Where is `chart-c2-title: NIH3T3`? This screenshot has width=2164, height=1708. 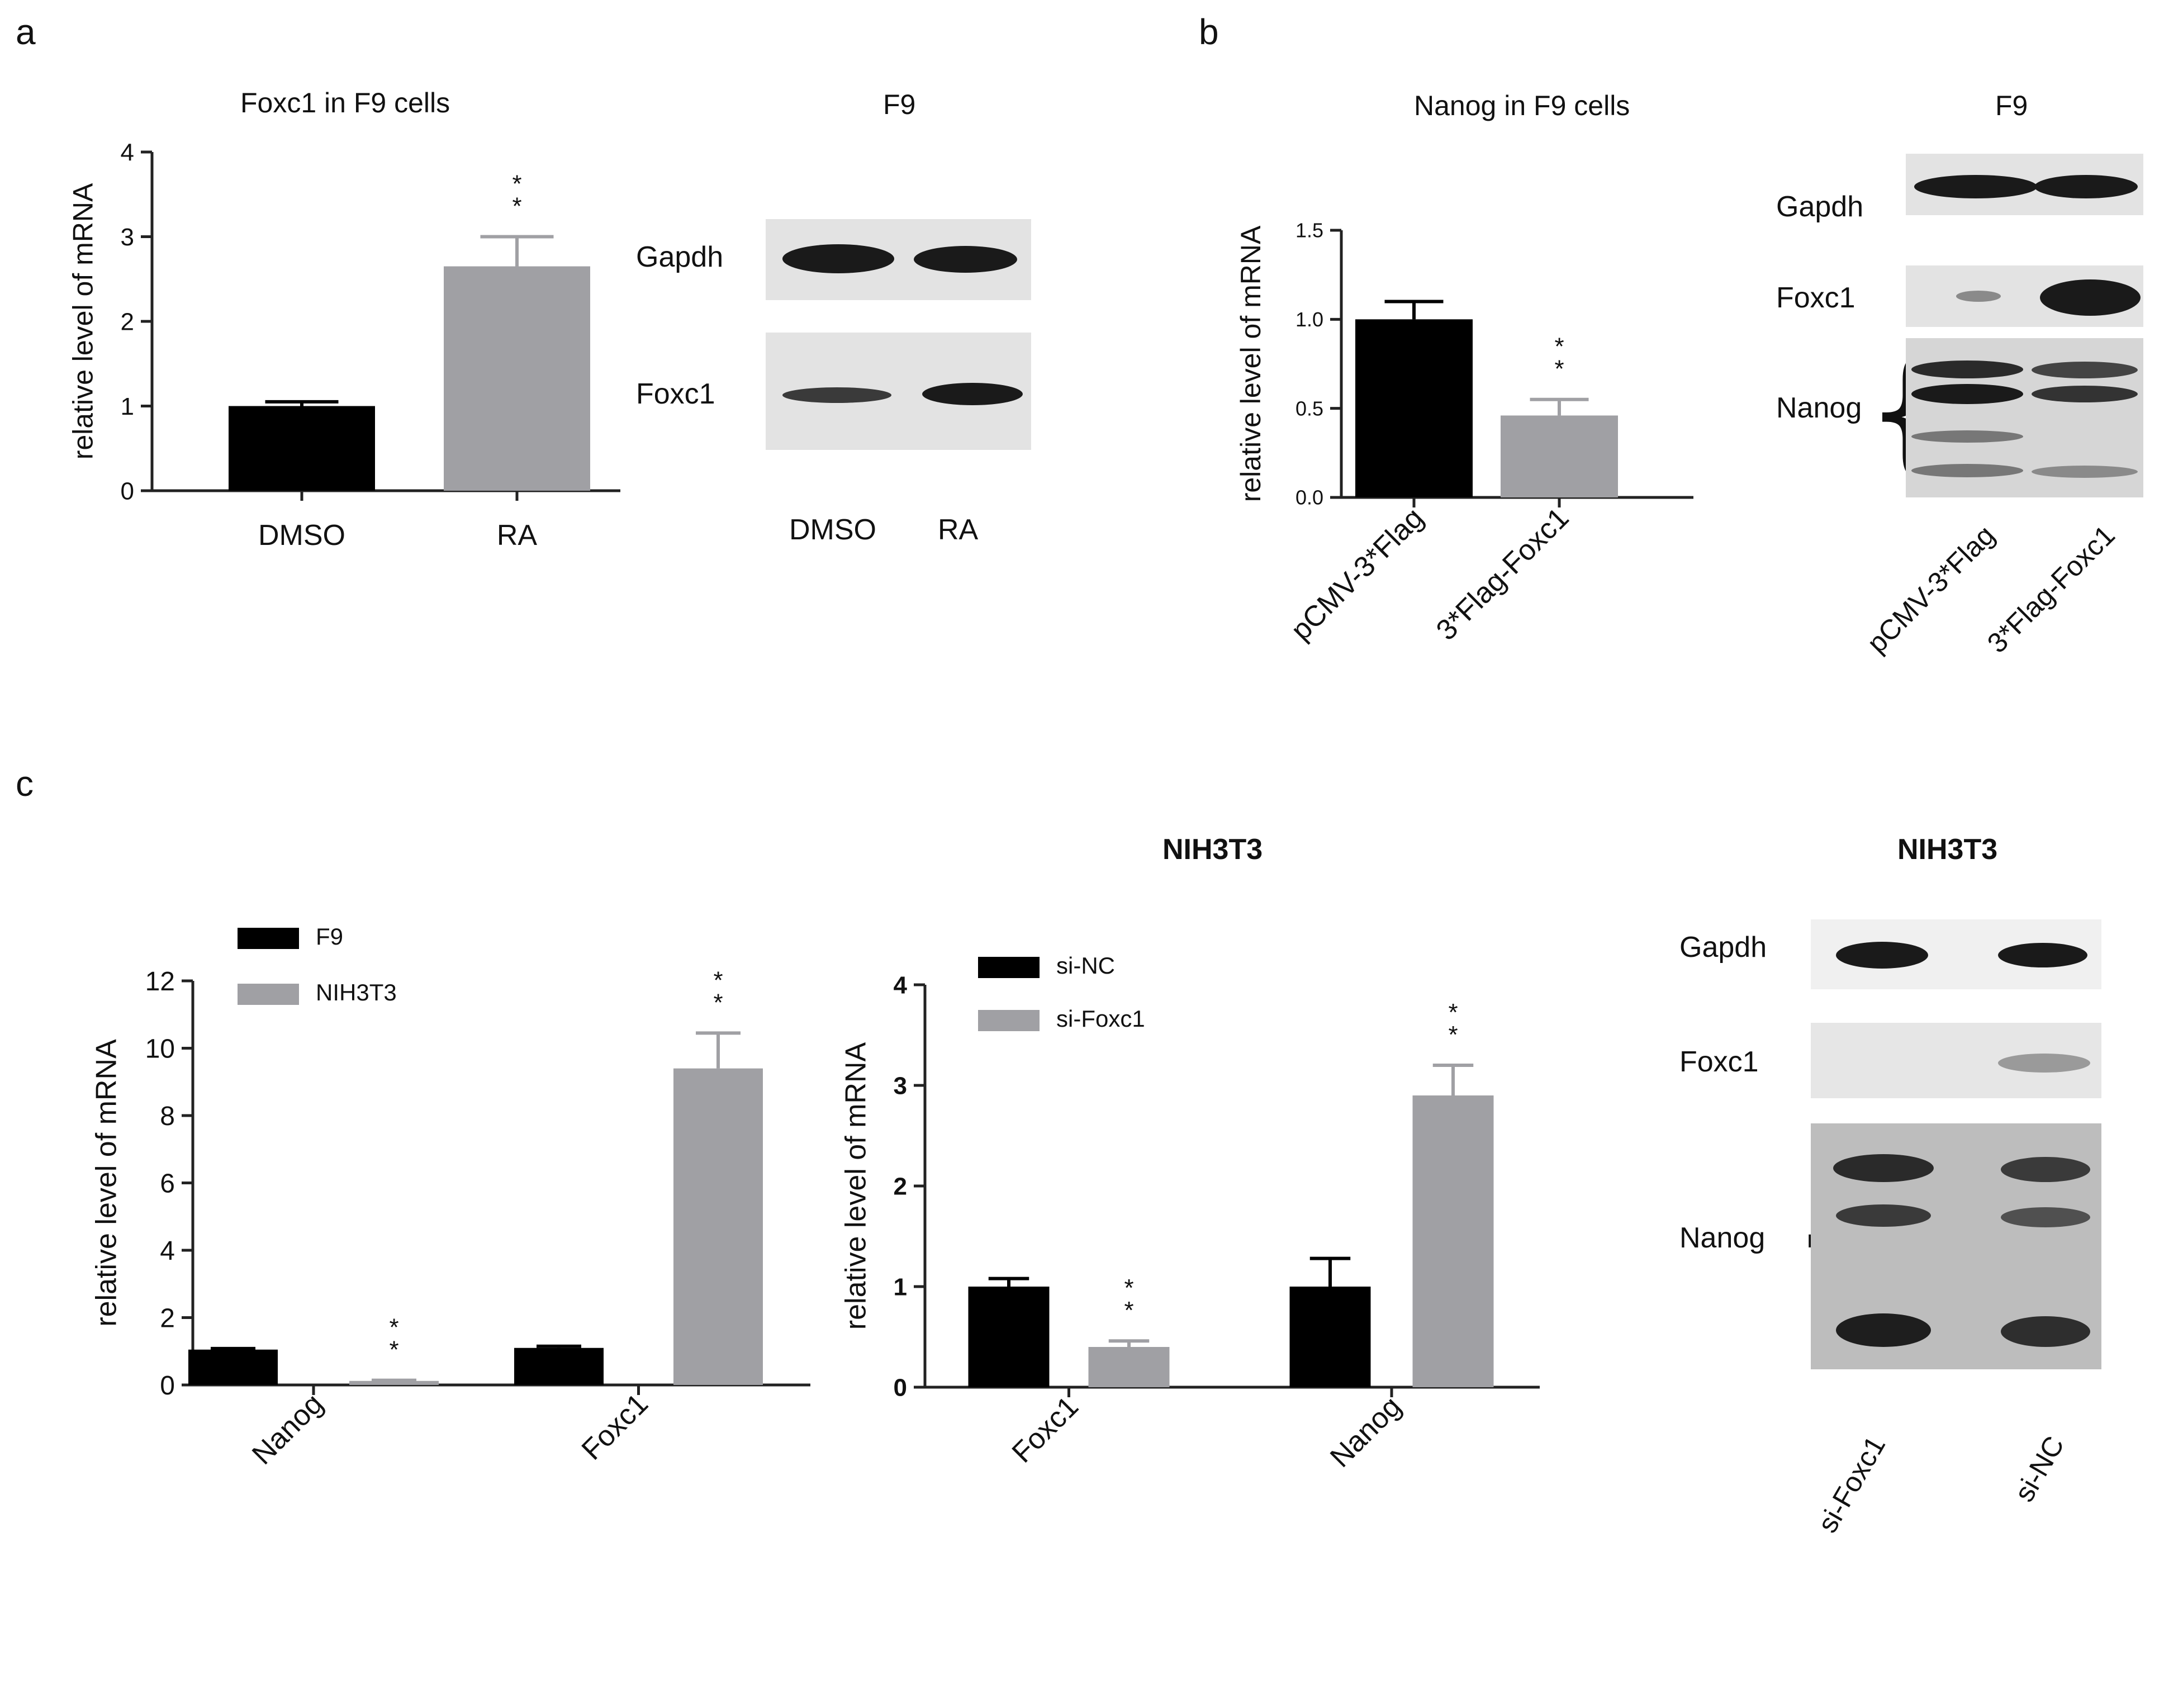 chart-c2-title: NIH3T3 is located at coordinates (1212, 849).